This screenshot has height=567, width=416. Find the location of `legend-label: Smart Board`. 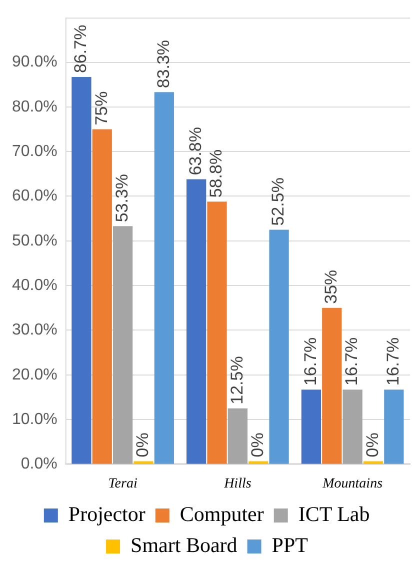

legend-label: Smart Board is located at coordinates (184, 545).